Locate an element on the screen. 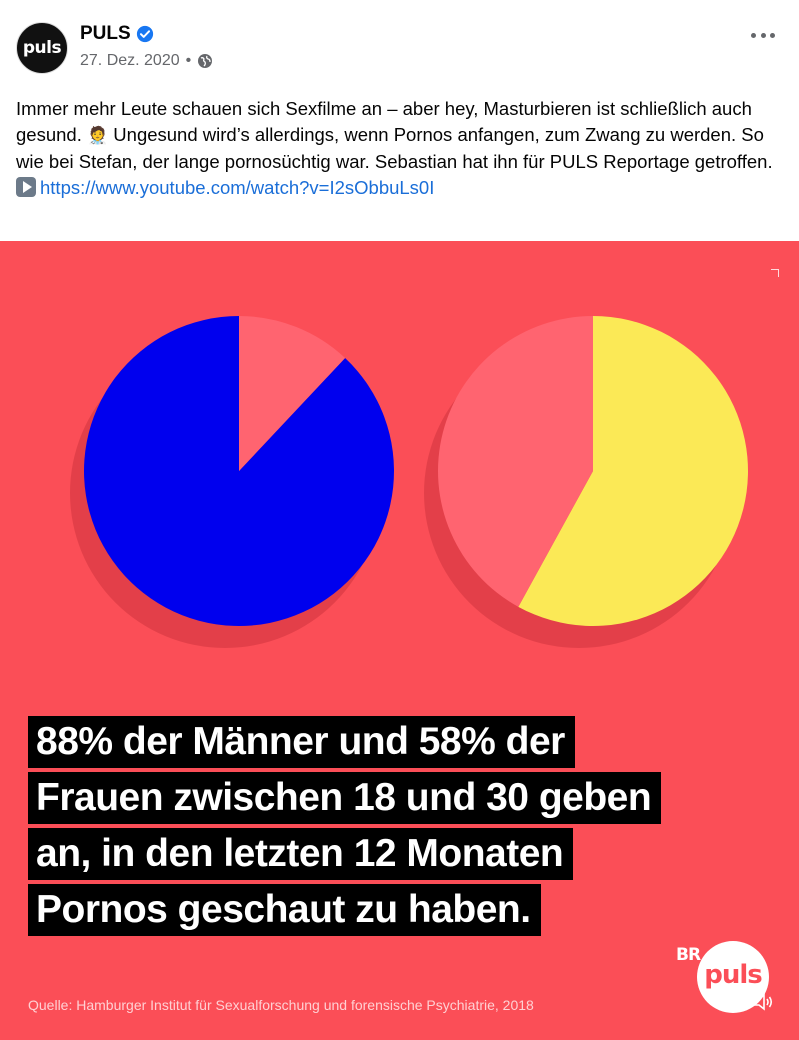  pie-chart-men is located at coordinates (232, 482).